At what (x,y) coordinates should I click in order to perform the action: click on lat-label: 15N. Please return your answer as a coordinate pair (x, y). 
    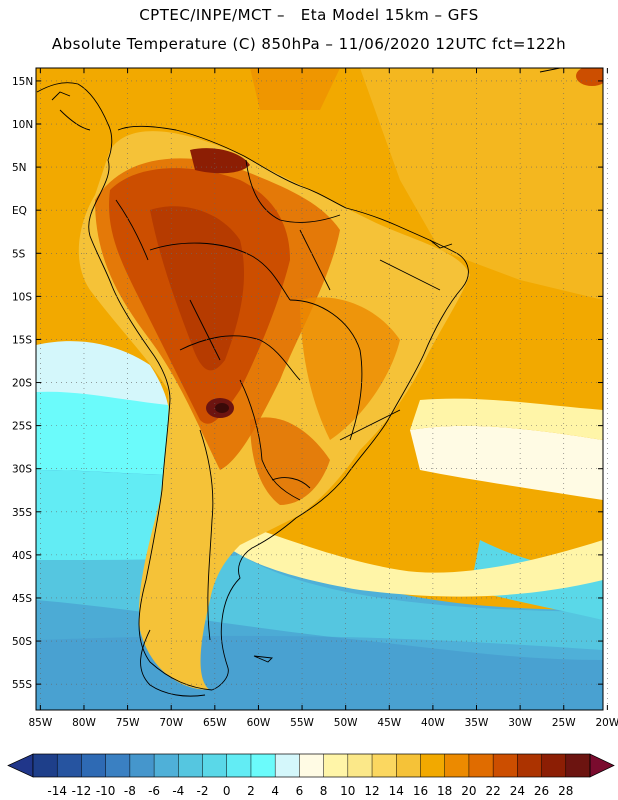
    Looking at the image, I should click on (22, 82).